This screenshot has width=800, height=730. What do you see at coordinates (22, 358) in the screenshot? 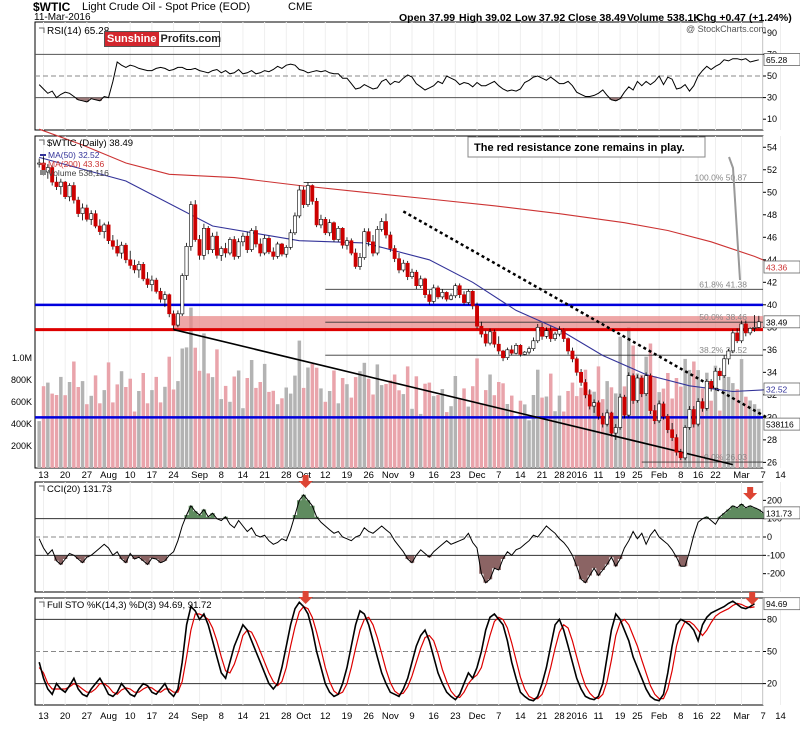
I see `volume-y-tick-label: 1.0M` at bounding box center [22, 358].